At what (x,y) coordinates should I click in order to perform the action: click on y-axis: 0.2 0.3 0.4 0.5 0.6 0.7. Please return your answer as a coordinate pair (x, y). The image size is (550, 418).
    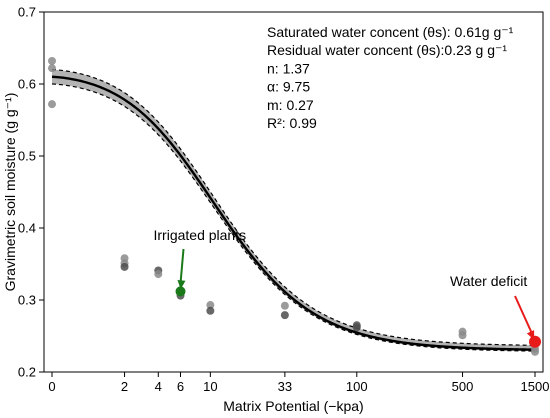
    Looking at the image, I should click on (31, 192).